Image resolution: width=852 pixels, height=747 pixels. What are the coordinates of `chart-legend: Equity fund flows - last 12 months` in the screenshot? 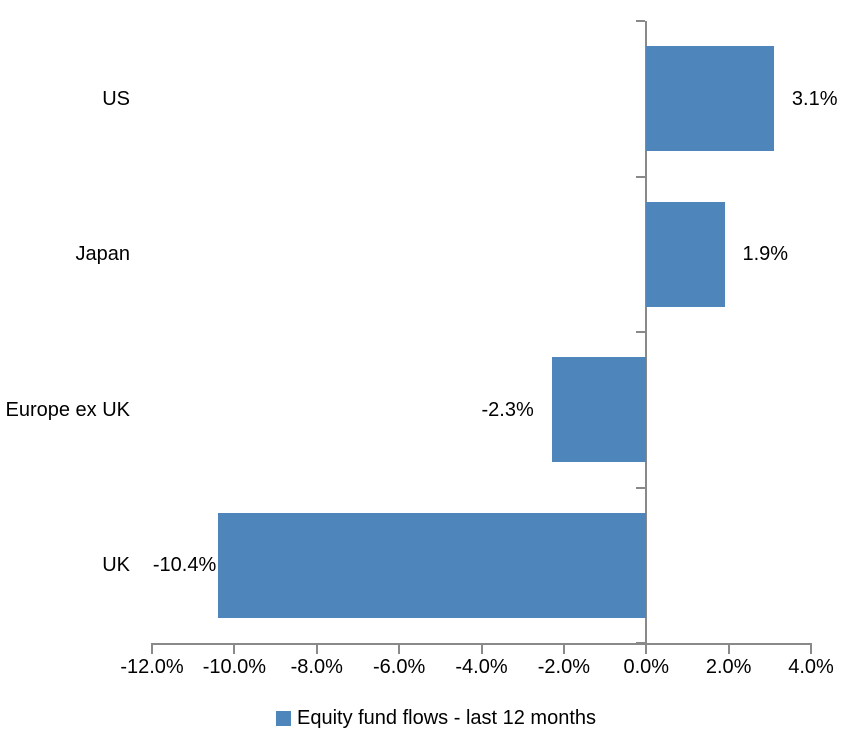 It's located at (436, 718).